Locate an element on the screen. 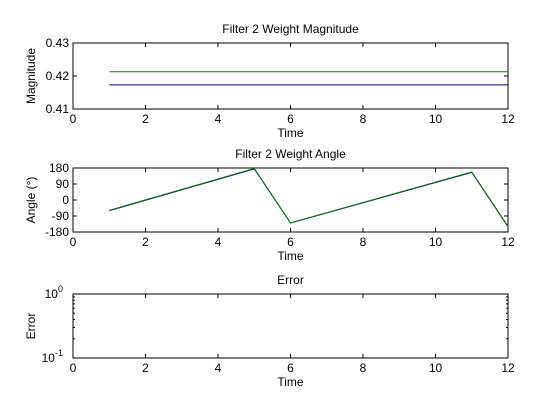  magnitude-x-tick-label: 8 is located at coordinates (363, 119).